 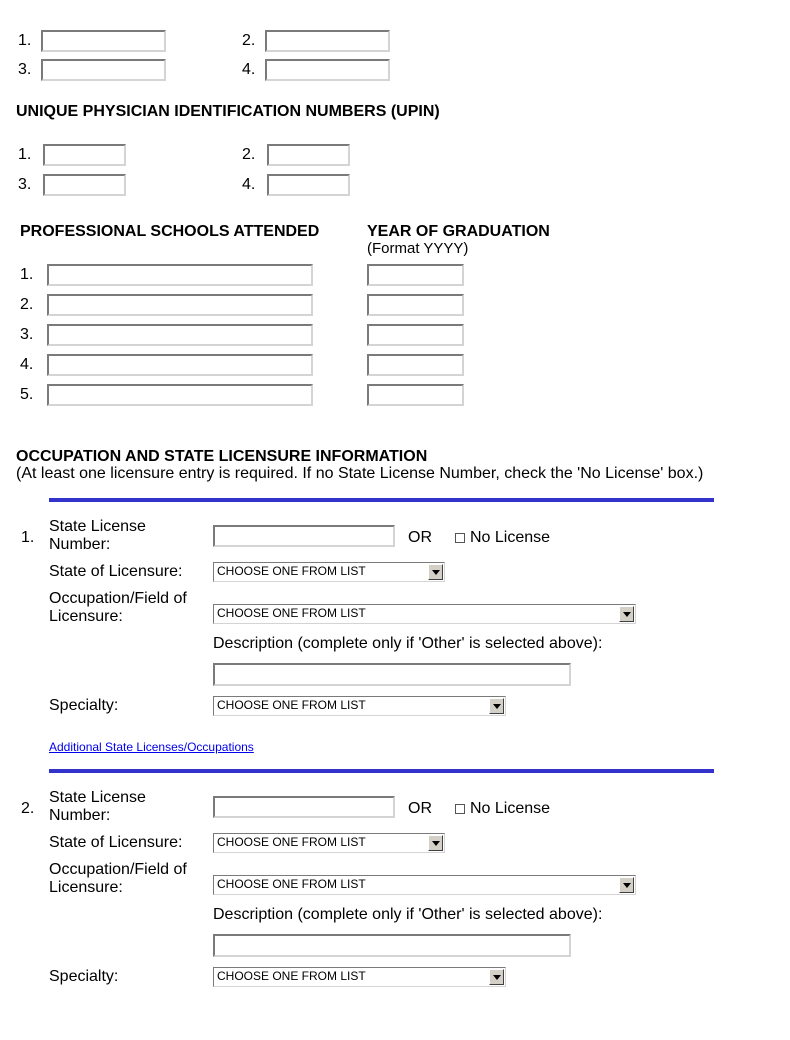 What do you see at coordinates (418, 248) in the screenshot?
I see `year-format: (Format YYYY)` at bounding box center [418, 248].